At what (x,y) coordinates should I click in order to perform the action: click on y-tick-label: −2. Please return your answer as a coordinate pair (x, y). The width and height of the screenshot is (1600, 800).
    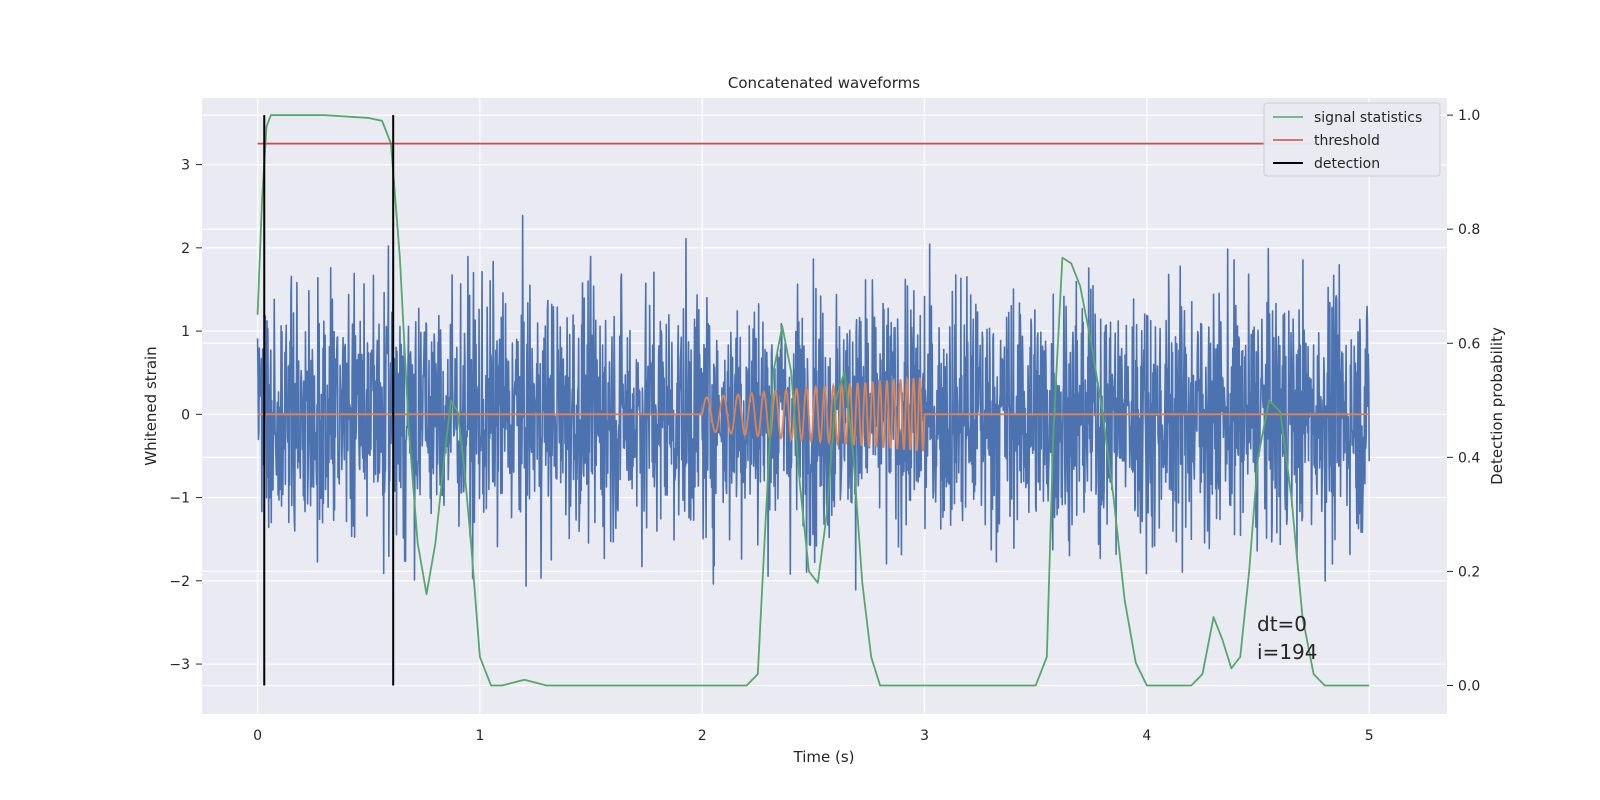
    Looking at the image, I should click on (179, 582).